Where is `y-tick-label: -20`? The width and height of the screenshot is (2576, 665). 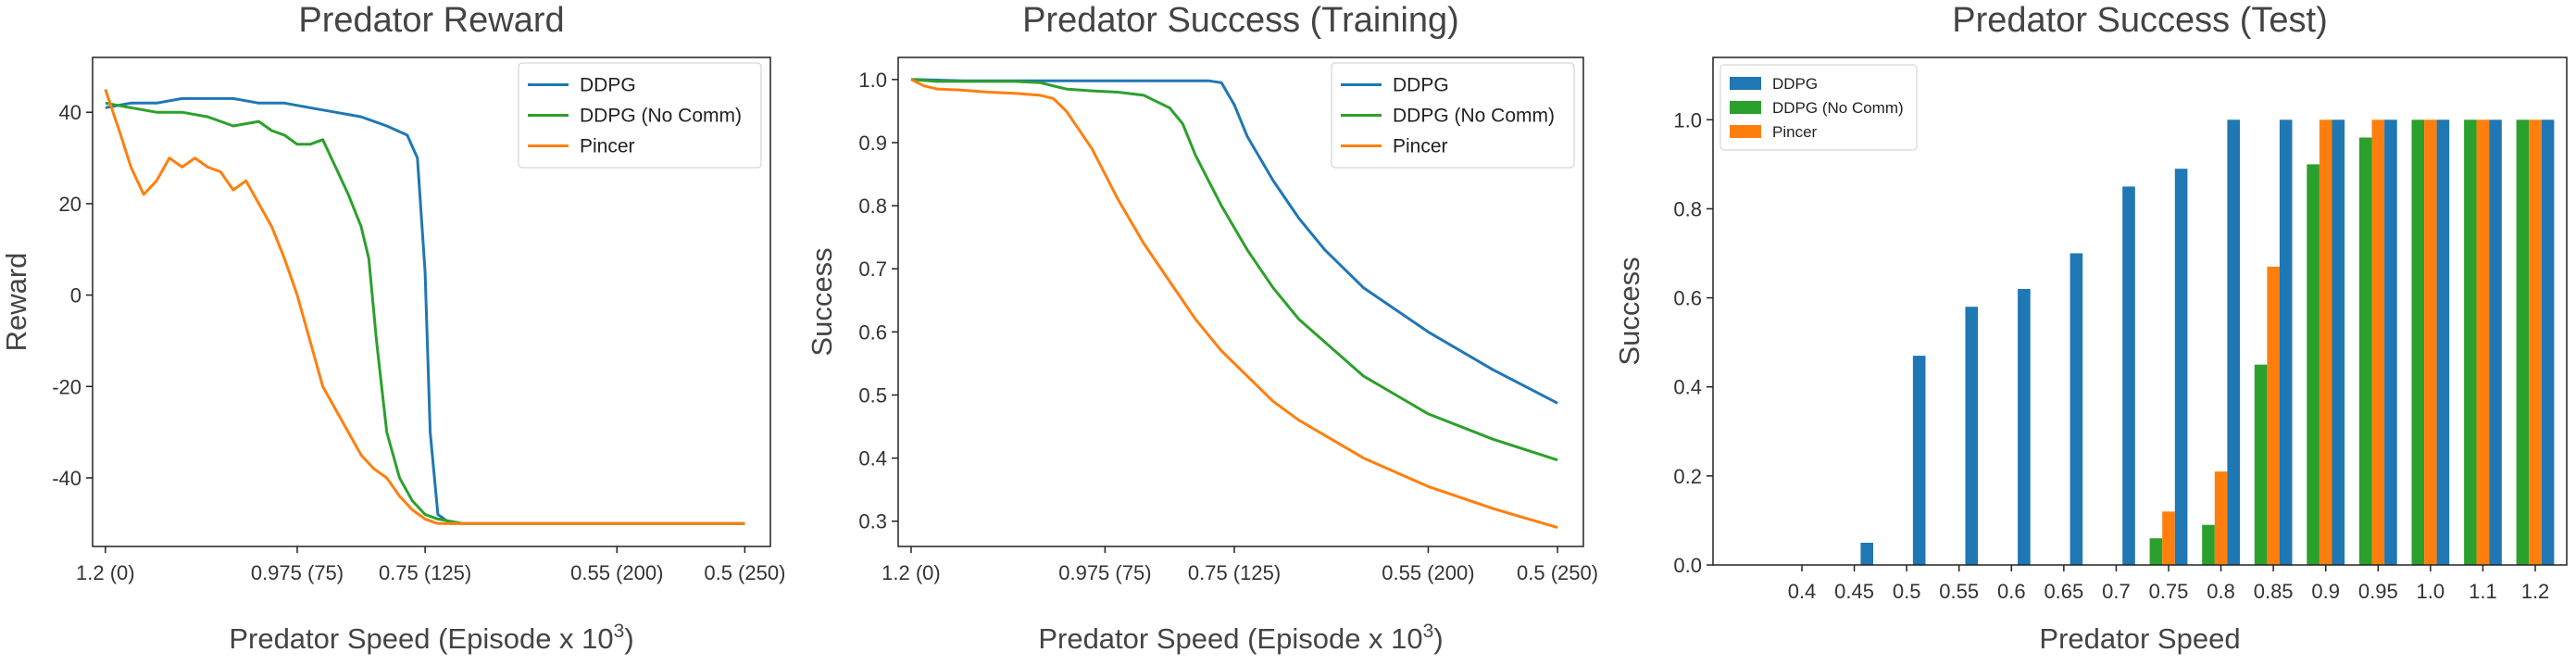 y-tick-label: -20 is located at coordinates (66, 386).